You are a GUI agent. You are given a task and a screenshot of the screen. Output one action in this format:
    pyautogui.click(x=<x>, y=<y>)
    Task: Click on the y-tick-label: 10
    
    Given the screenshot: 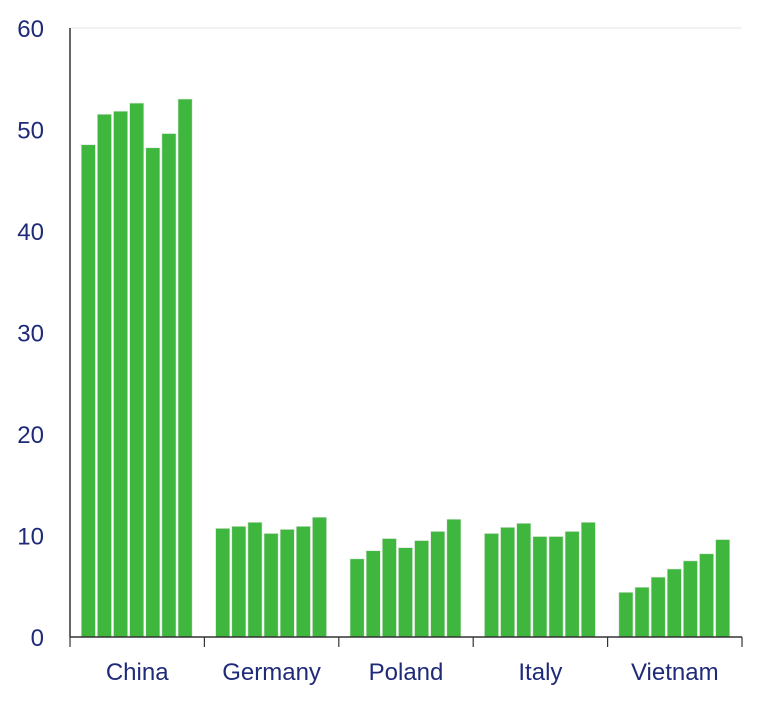 What is the action you would take?
    pyautogui.click(x=30, y=537)
    